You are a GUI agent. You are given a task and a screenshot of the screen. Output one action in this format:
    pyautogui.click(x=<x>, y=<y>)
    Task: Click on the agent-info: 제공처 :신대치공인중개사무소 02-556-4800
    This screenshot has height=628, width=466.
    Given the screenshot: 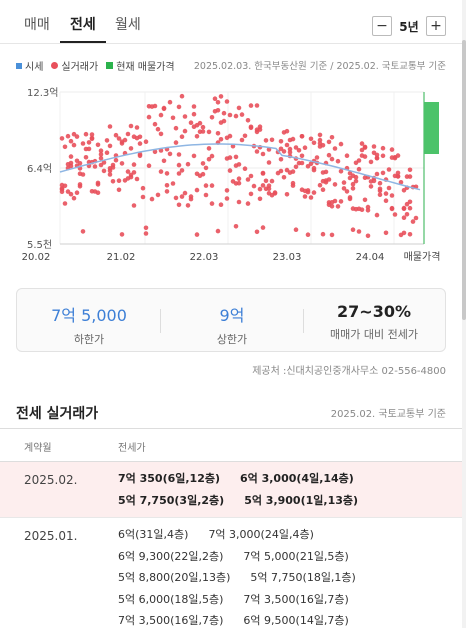 What is the action you would take?
    pyautogui.click(x=349, y=371)
    